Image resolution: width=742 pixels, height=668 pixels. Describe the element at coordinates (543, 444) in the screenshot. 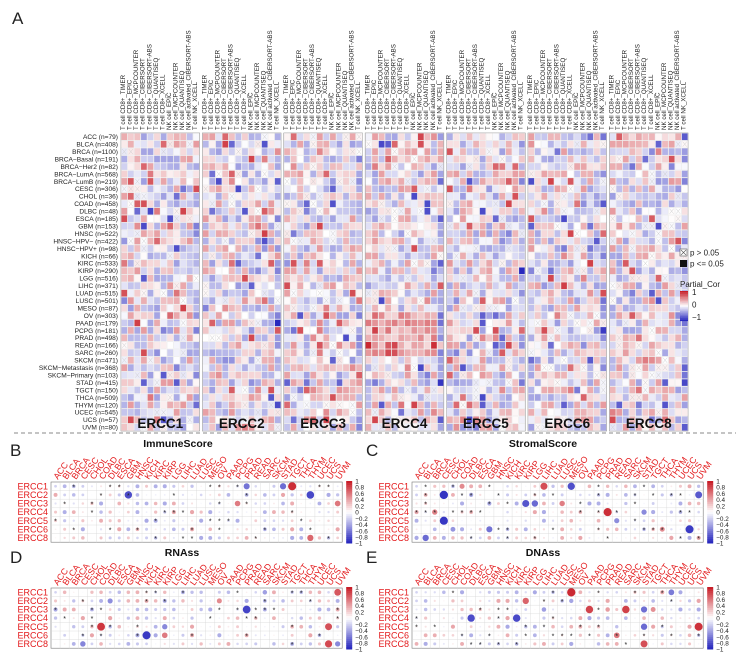

I see `dotplot-title: StromalScore` at that location.